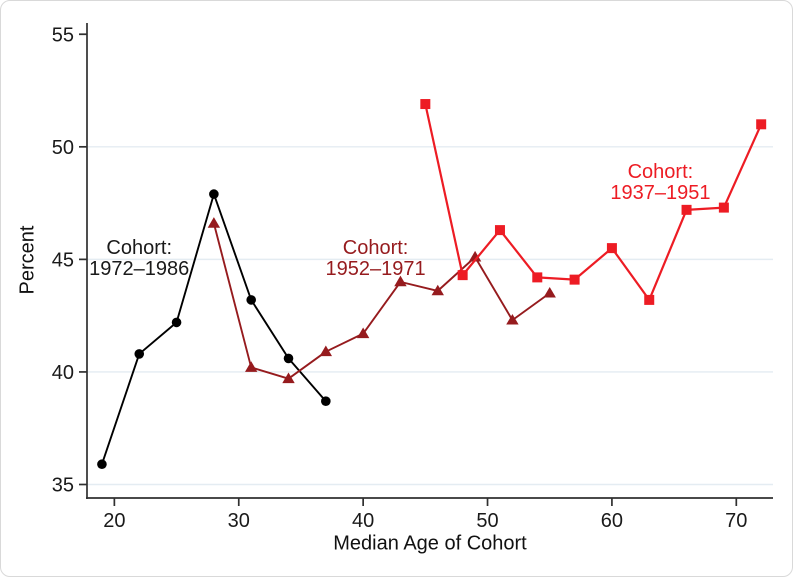 This screenshot has width=793, height=577. I want to click on y-axis-title: Percent, so click(27, 260).